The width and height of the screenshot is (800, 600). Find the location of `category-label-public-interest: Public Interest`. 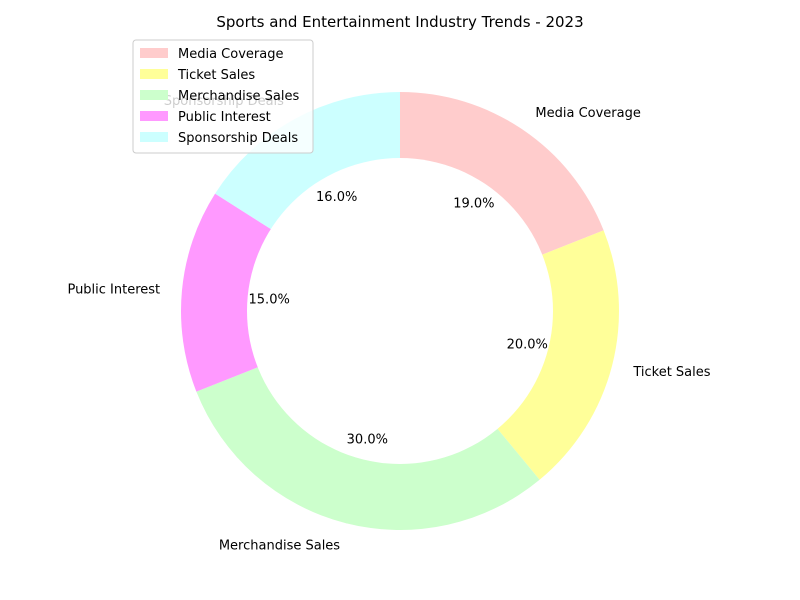

category-label-public-interest: Public Interest is located at coordinates (113, 289).